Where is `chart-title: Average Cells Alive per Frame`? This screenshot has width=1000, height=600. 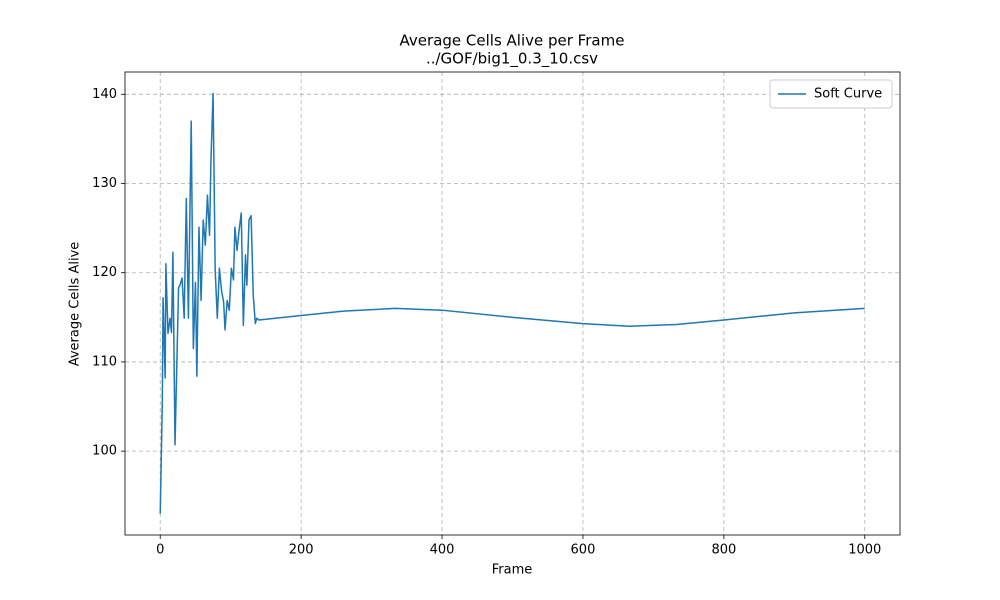
chart-title: Average Cells Alive per Frame is located at coordinates (512, 41).